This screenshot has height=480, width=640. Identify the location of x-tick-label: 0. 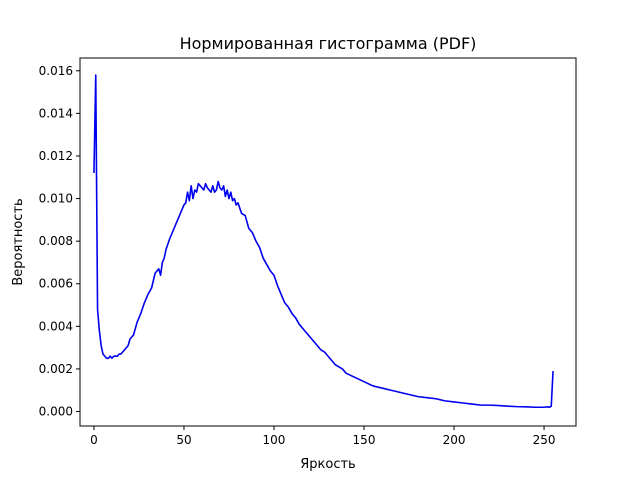
(94, 440).